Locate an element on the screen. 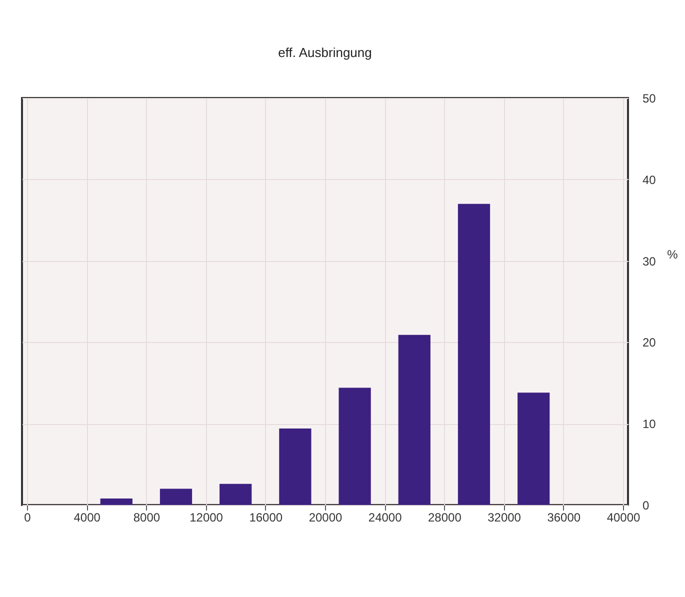  chart-title: eff. Ausbringung is located at coordinates (325, 52).